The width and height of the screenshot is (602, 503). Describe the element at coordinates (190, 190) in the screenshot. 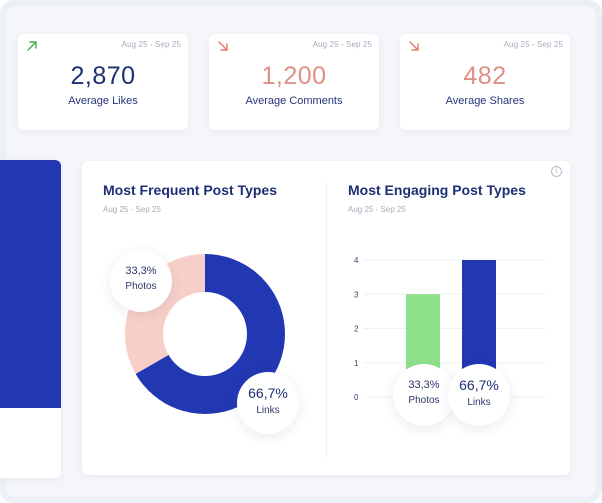

I see `frequent-post-types-title: Most Frequent Post Types` at that location.